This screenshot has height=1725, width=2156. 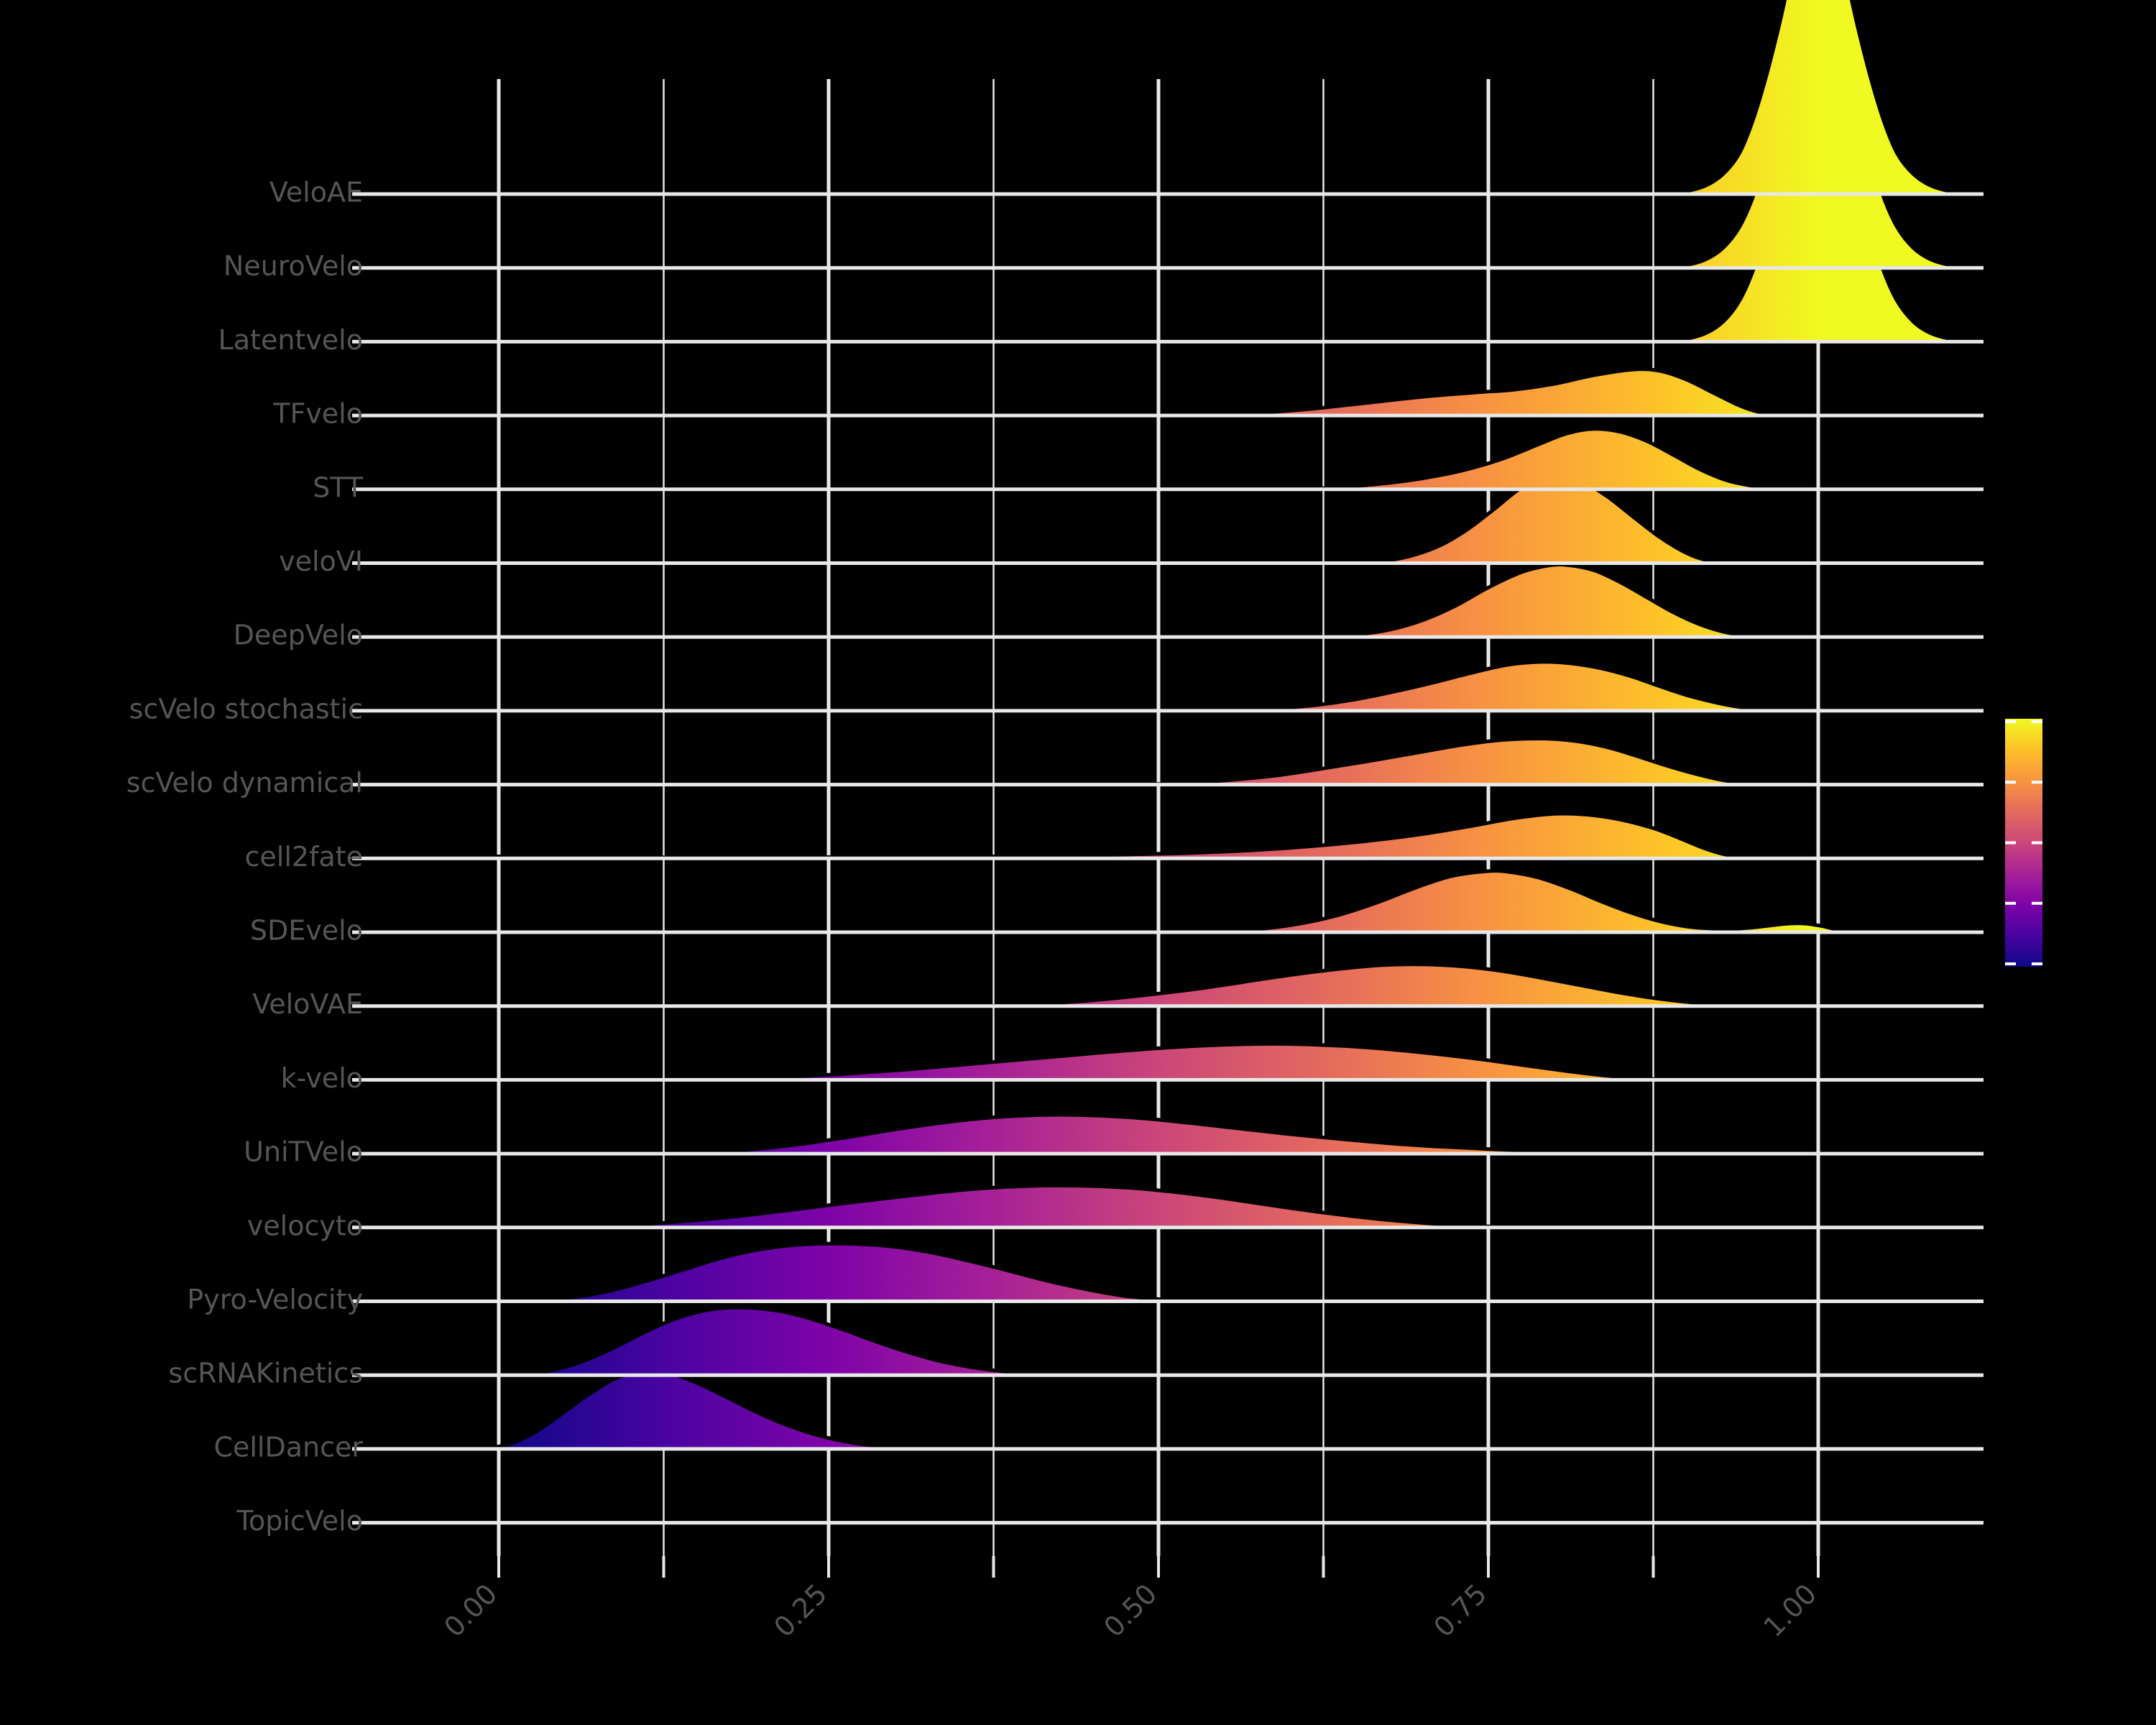 What do you see at coordinates (303, 857) in the screenshot?
I see `y-tick-label-cell2fate: cell2fate` at bounding box center [303, 857].